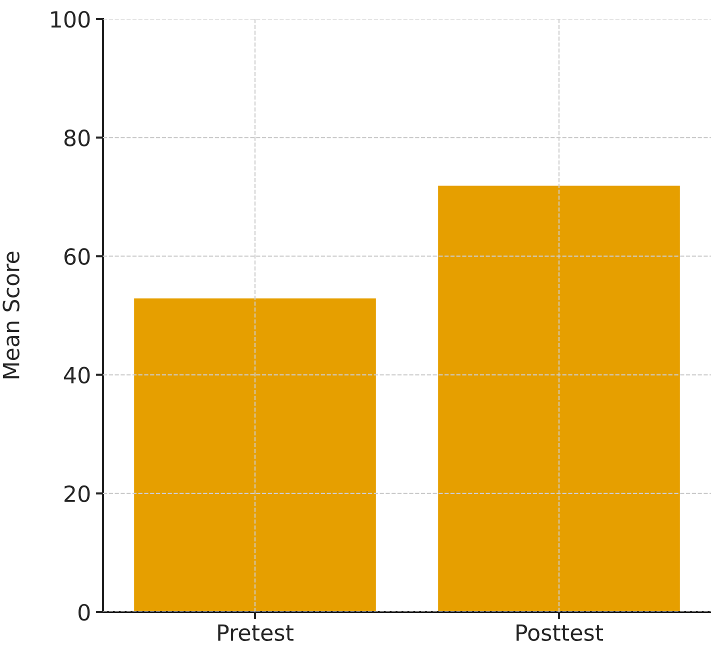 The image size is (711, 652). Describe the element at coordinates (77, 138) in the screenshot. I see `y-tick-label: 80` at that location.